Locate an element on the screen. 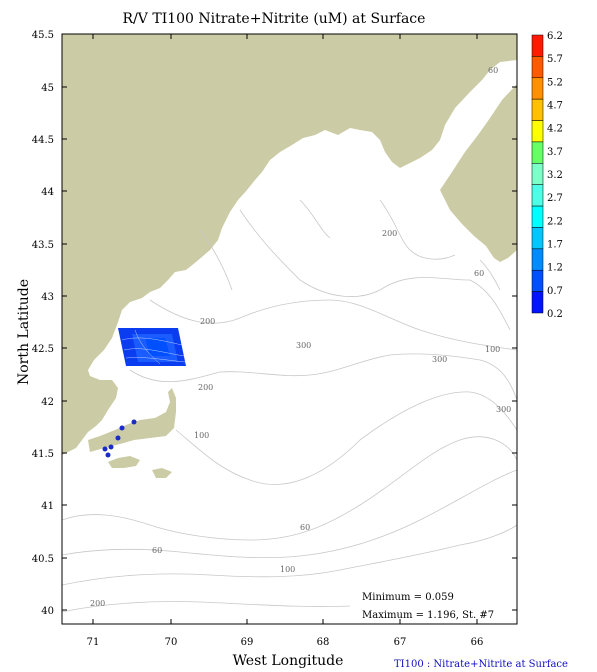 This screenshot has width=597, height=672. y-tick-label: 40 is located at coordinates (47, 611).